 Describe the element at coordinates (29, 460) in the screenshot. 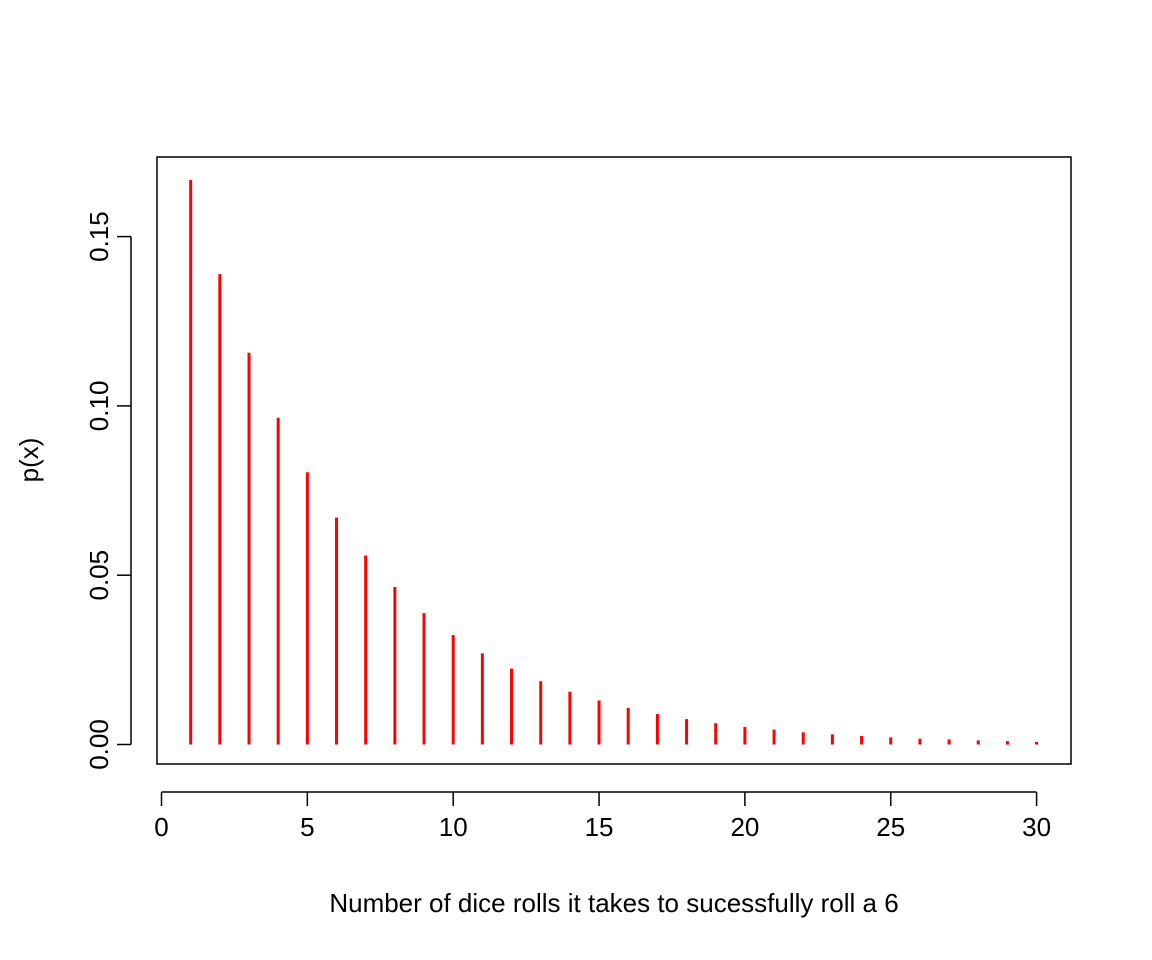

I see `y-axis-label: p(x)` at that location.